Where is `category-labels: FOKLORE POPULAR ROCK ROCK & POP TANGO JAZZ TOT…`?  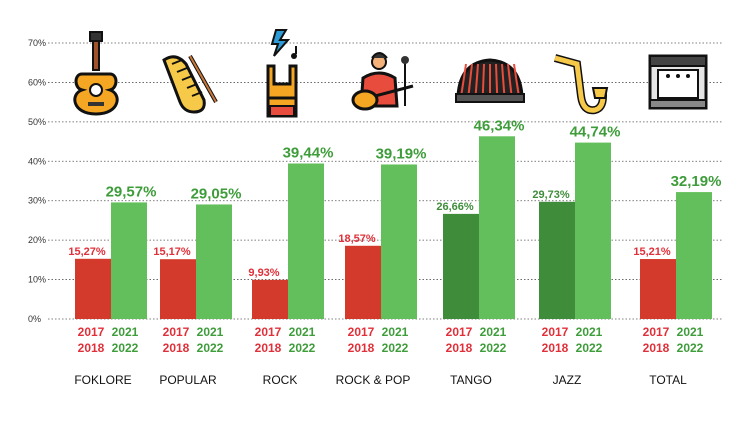
category-labels: FOKLORE POPULAR ROCK ROCK & POP TANGO JAZZ TOT… is located at coordinates (380, 380).